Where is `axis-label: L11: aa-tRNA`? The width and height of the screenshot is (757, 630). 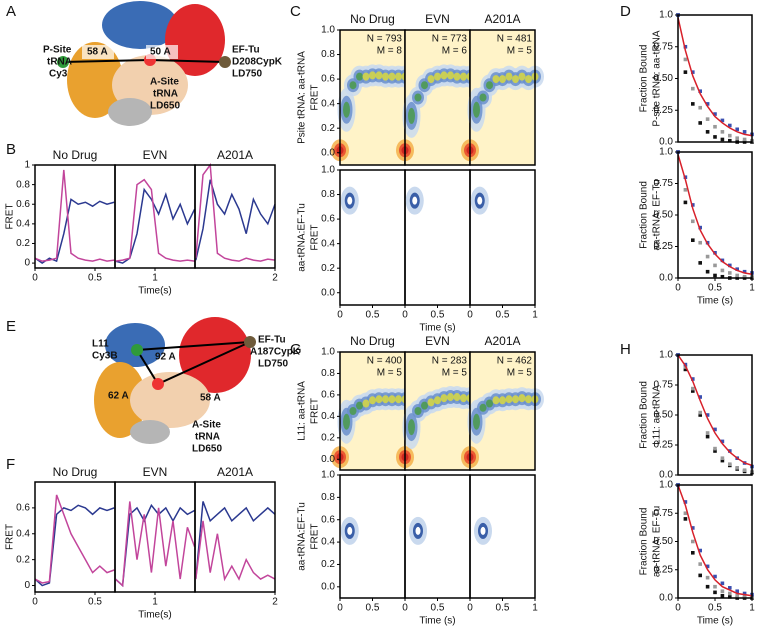
axis-label: L11: aa-tRNA is located at coordinates (302, 411).